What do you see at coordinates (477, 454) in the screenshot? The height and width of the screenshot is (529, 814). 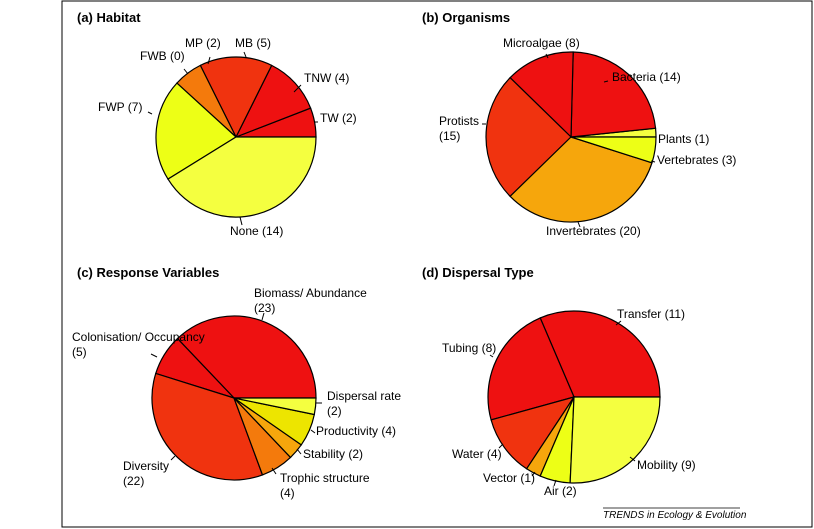 I see `slice-label: Water (4)` at bounding box center [477, 454].